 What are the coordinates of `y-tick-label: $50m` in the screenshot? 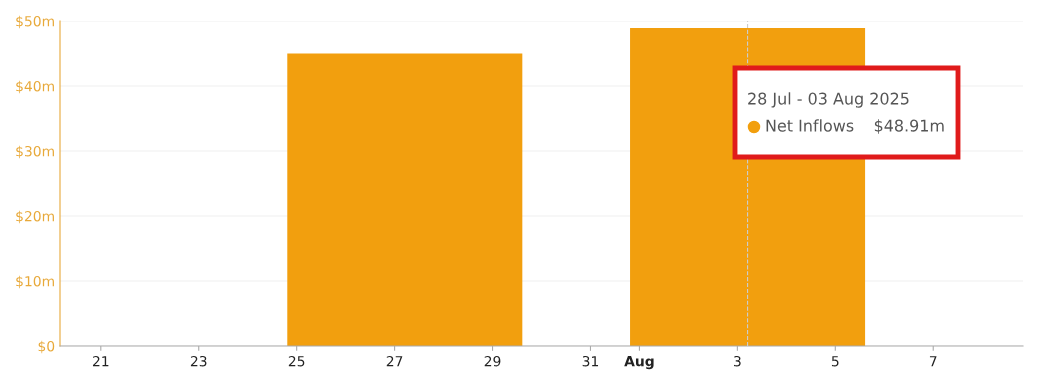 It's located at (35, 22).